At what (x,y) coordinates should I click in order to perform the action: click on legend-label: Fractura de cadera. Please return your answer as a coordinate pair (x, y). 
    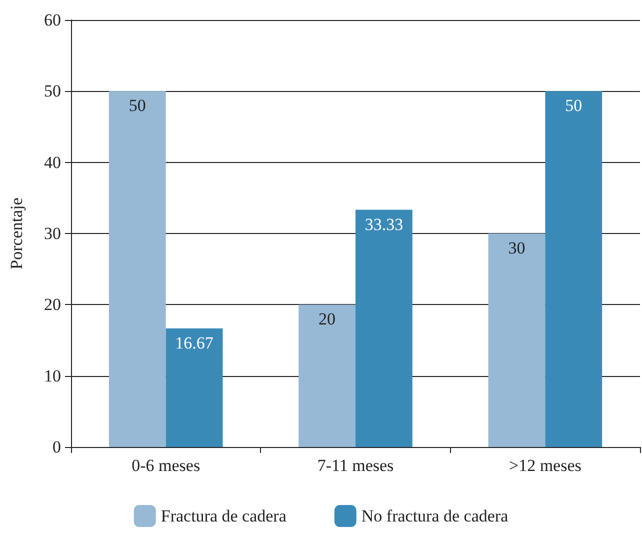
    Looking at the image, I should click on (223, 516).